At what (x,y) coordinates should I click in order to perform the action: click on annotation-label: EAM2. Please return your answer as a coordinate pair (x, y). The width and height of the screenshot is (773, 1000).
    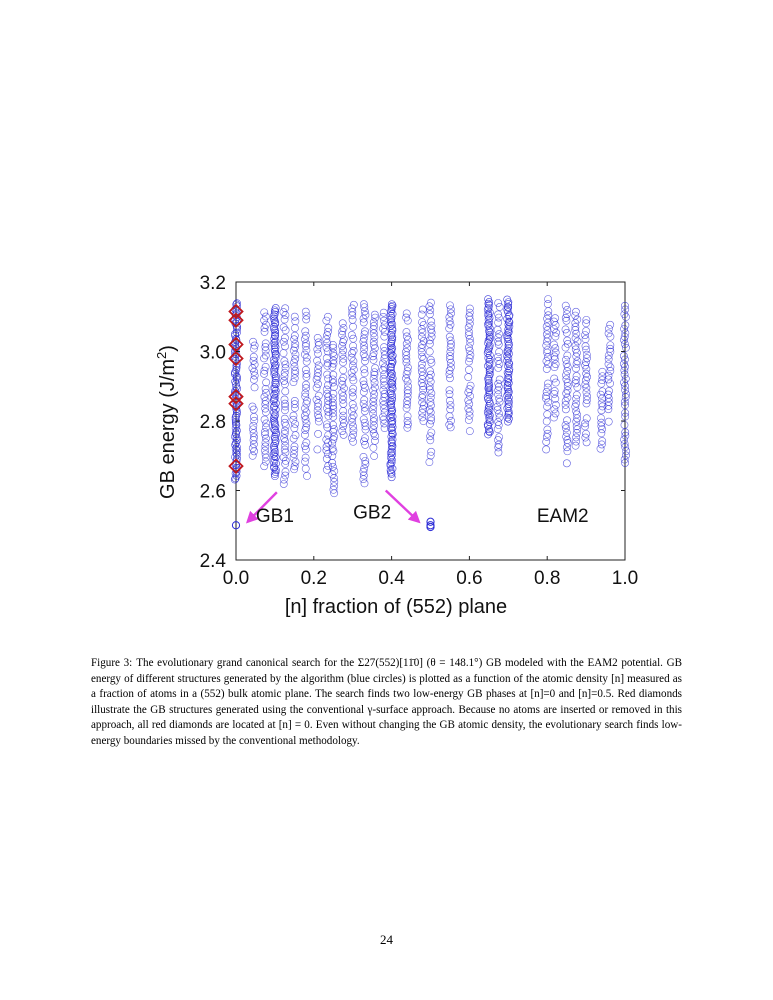
    Looking at the image, I should click on (563, 516).